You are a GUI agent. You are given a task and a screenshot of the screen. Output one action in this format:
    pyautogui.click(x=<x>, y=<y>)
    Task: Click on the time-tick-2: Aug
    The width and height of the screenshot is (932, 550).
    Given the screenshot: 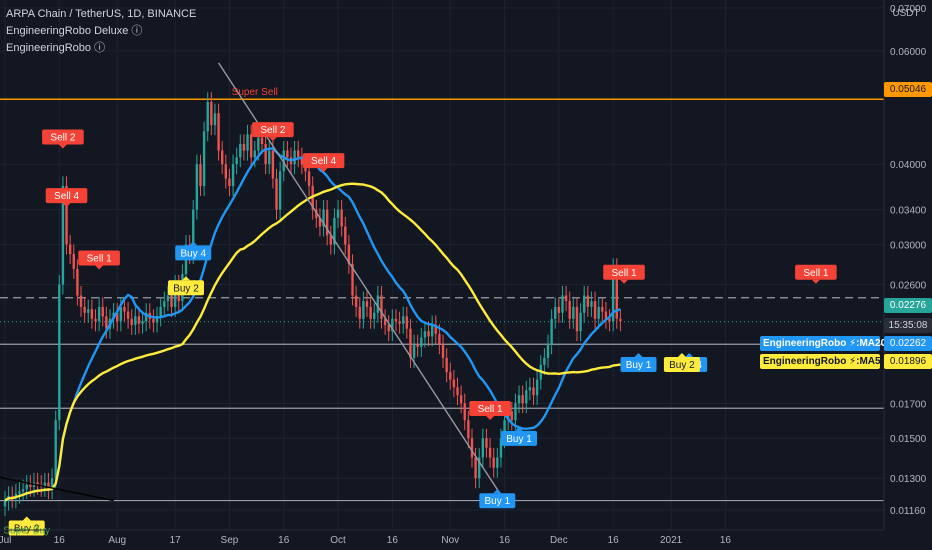 What is the action you would take?
    pyautogui.click(x=117, y=540)
    